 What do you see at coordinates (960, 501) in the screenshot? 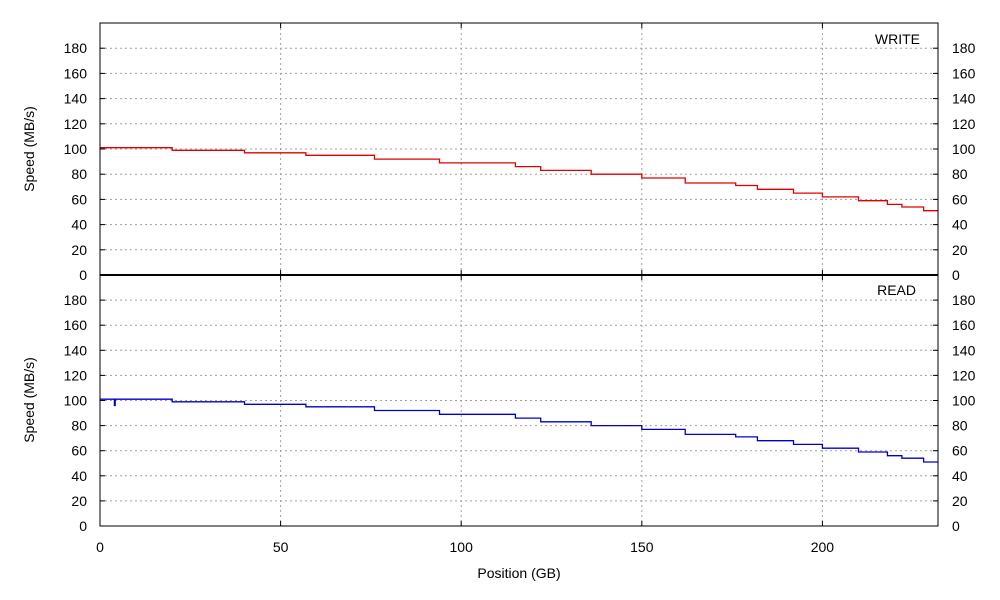
I see `read-y-tick-label-right: 20` at bounding box center [960, 501].